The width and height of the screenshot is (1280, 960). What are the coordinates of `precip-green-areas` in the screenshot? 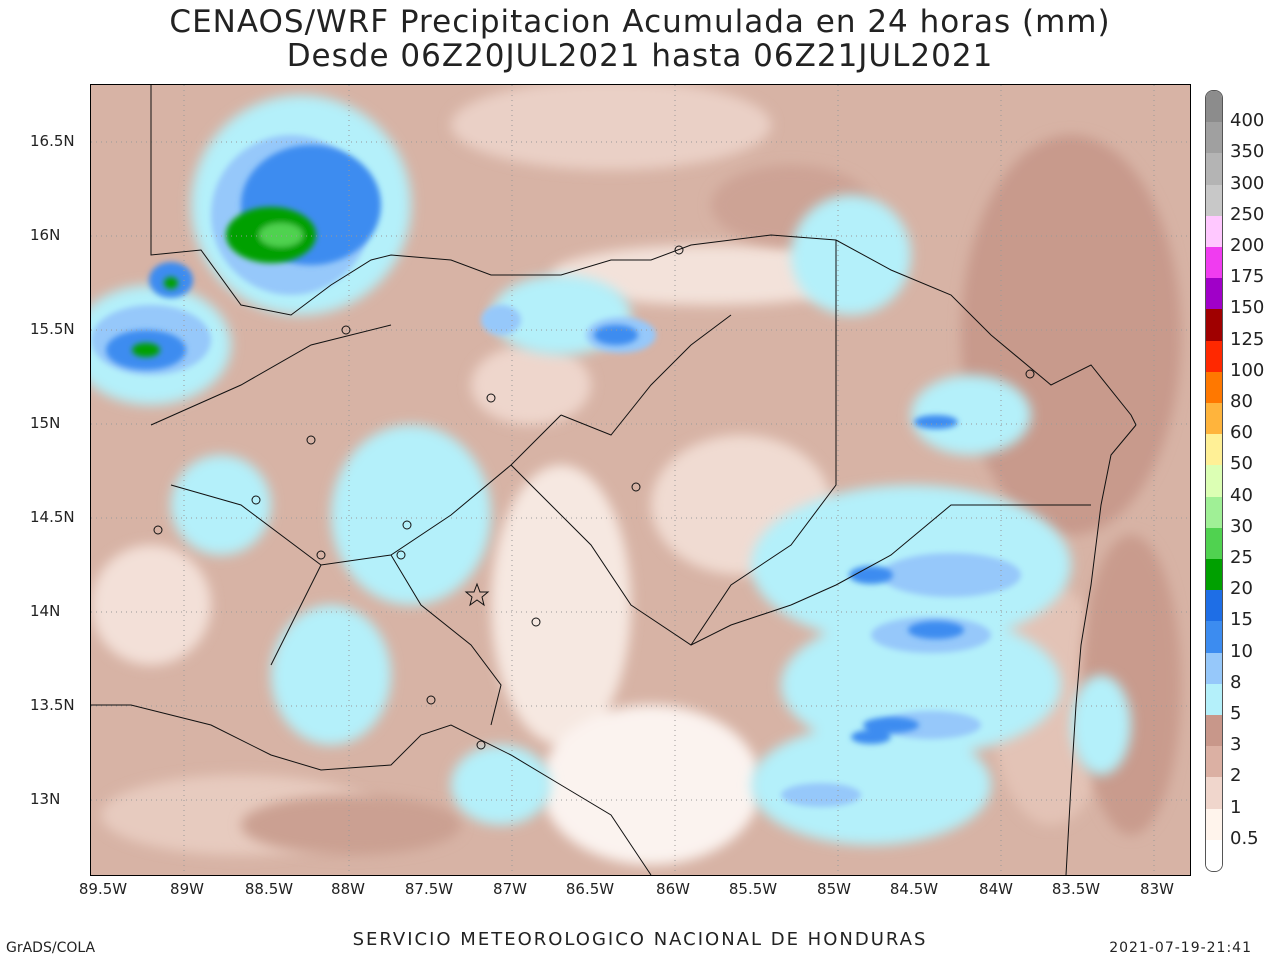 It's located at (224, 282).